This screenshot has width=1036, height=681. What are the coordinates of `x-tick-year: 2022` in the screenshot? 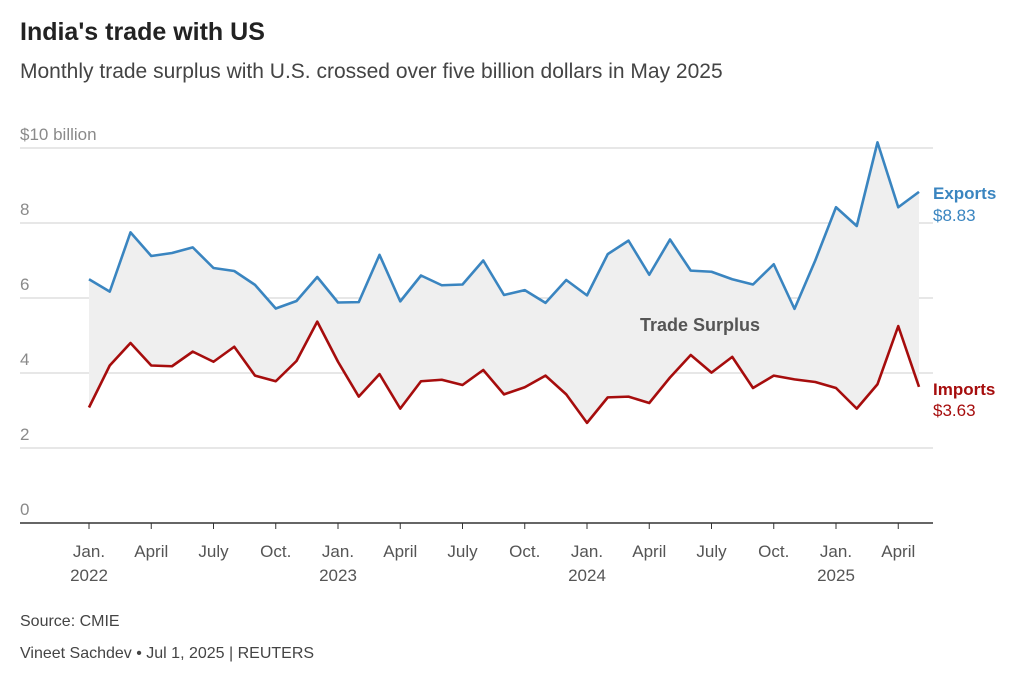 It's located at (89, 575).